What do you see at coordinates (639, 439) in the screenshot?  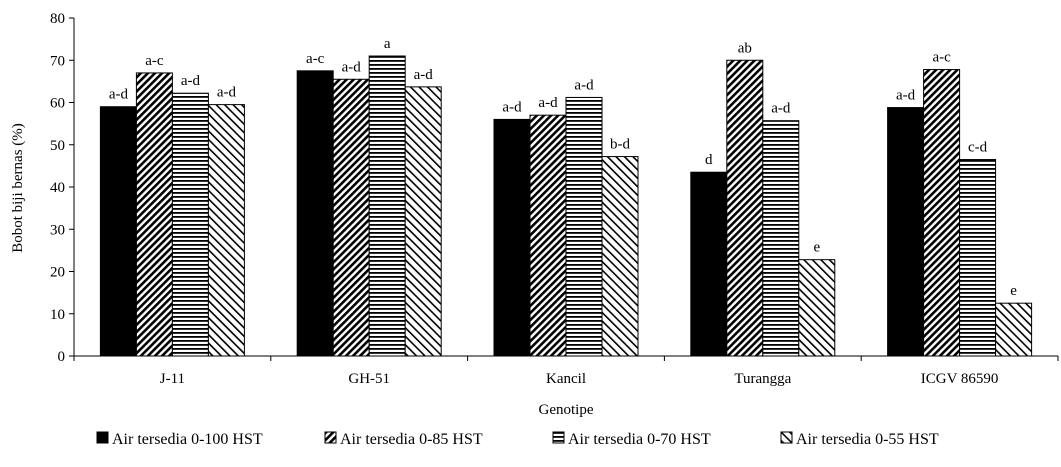 I see `legend-label: Air tersedia 0-70 HST` at bounding box center [639, 439].